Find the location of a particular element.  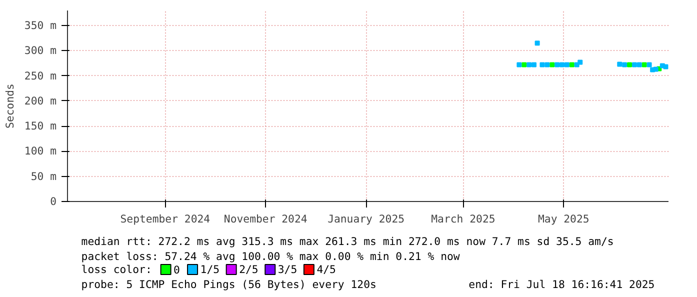

y-tick-label: 150 m is located at coordinates (40, 126).